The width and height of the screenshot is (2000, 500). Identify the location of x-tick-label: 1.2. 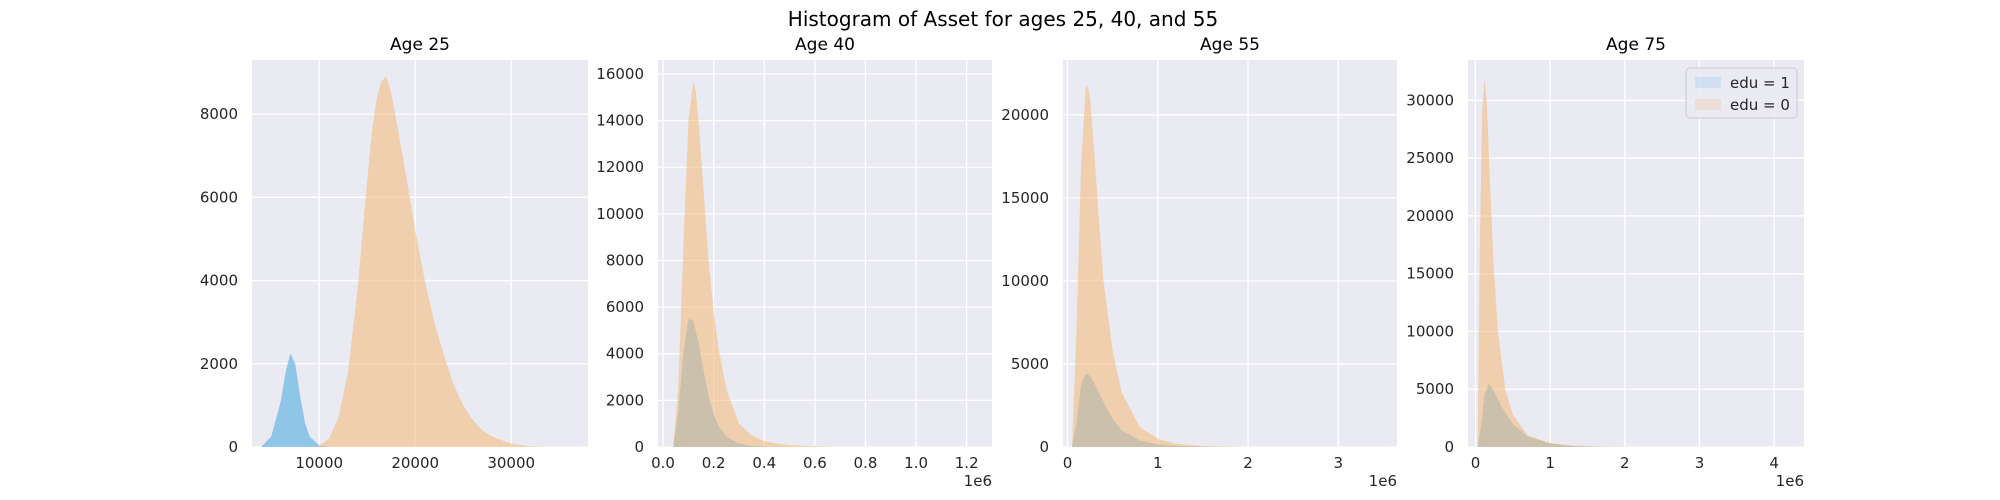
(967, 463).